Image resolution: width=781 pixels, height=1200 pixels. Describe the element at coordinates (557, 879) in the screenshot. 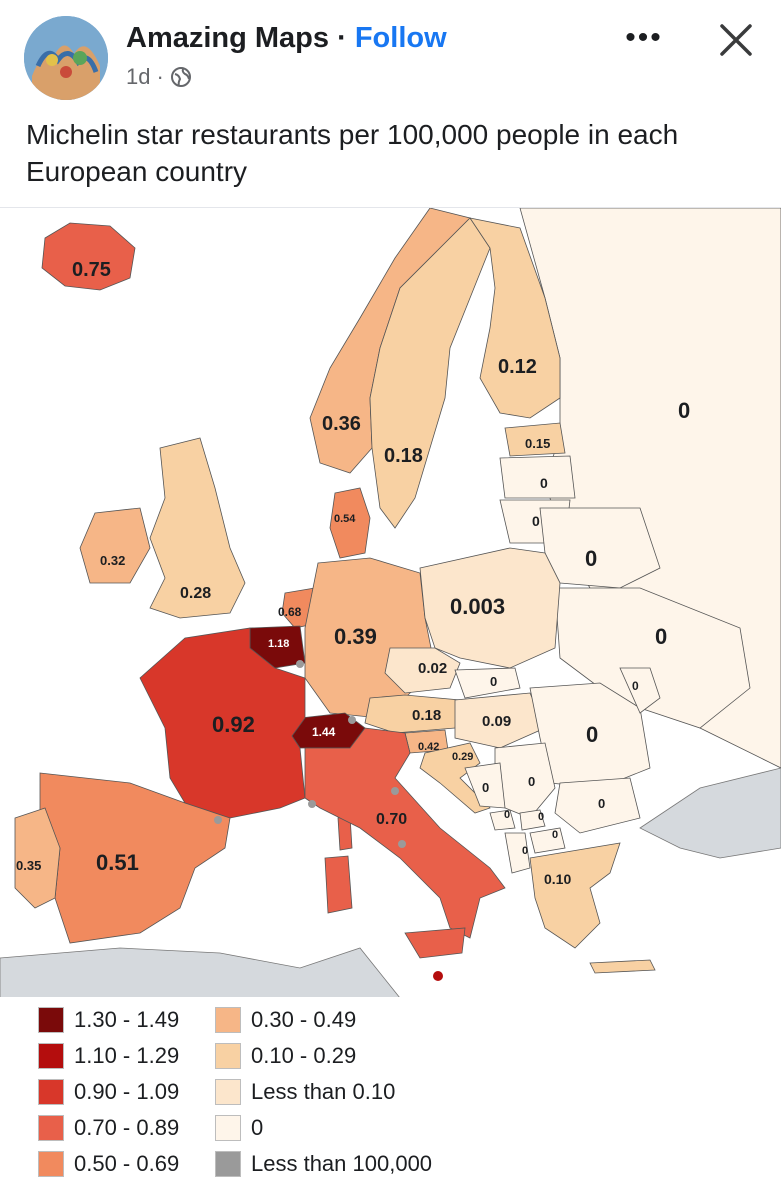

I see `label-greece: 0.10` at that location.